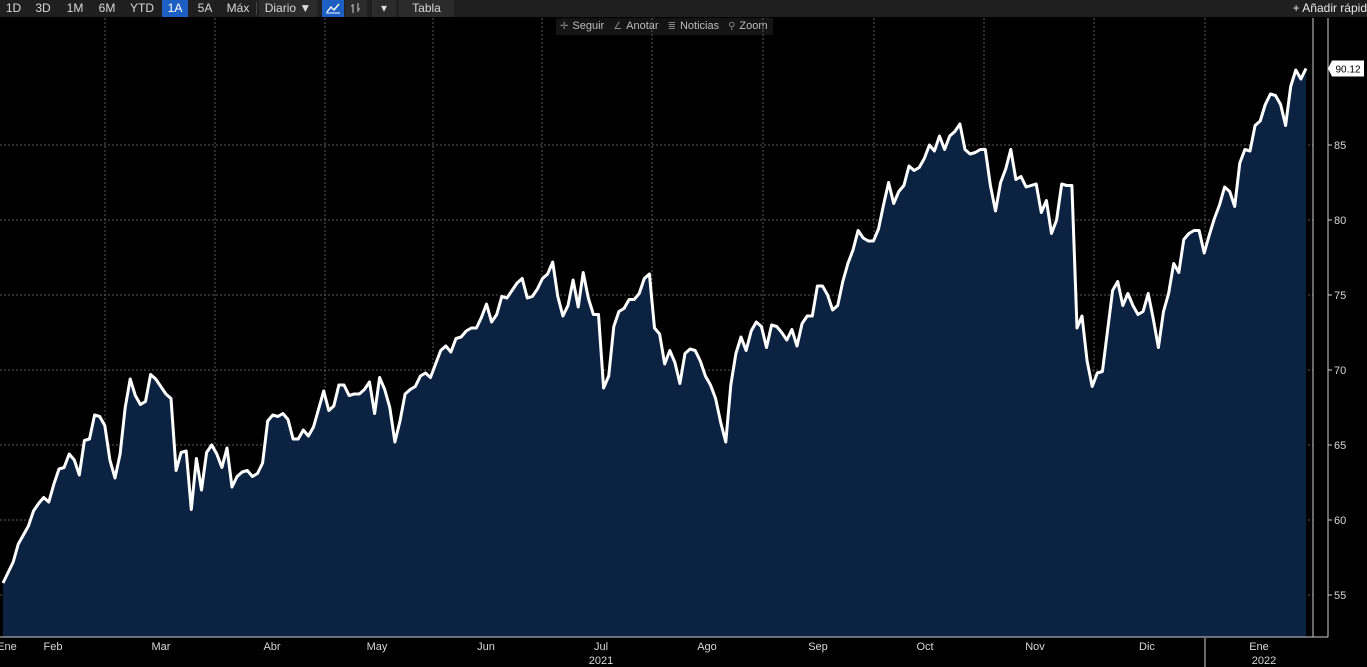  I want to click on news-button: ≣ Noticias, so click(694, 26).